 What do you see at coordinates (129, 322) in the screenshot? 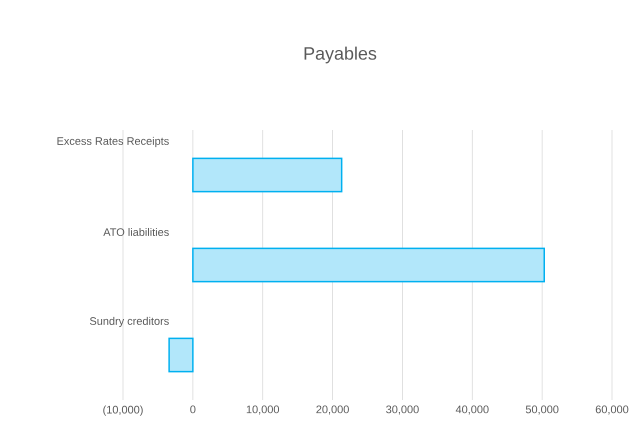
I see `y-tick-label: Sundry creditors` at bounding box center [129, 322].